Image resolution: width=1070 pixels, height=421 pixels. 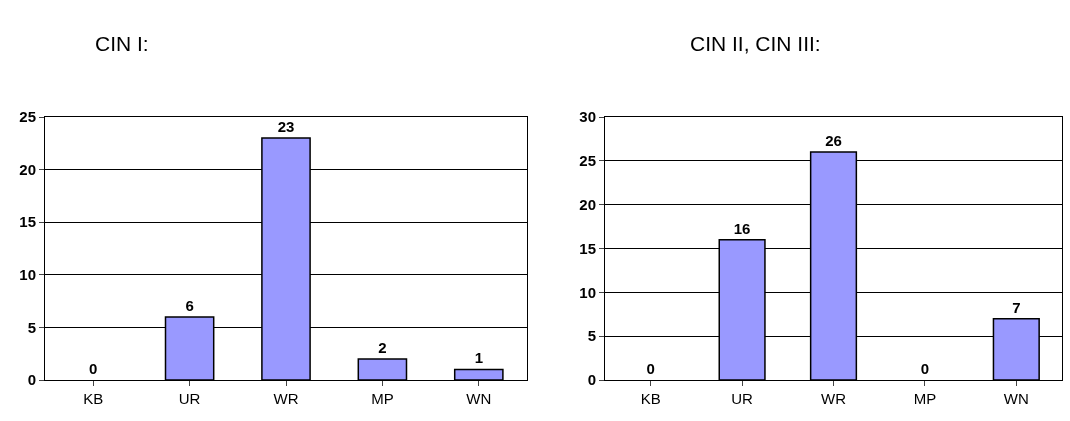 I want to click on data-label: 1, so click(x=478, y=358).